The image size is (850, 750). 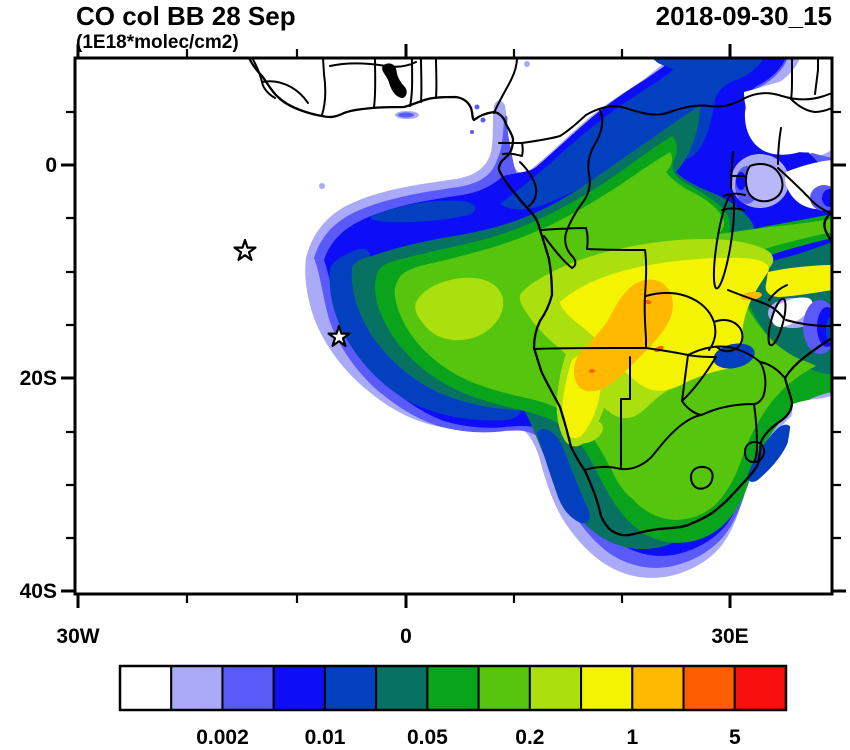 I want to click on white-pocket-gabon, so click(x=551, y=126).